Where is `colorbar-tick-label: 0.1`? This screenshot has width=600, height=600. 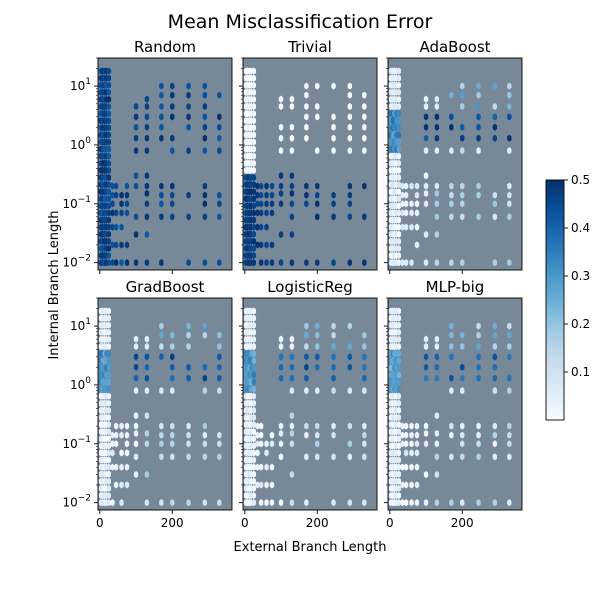 colorbar-tick-label: 0.1 is located at coordinates (580, 372).